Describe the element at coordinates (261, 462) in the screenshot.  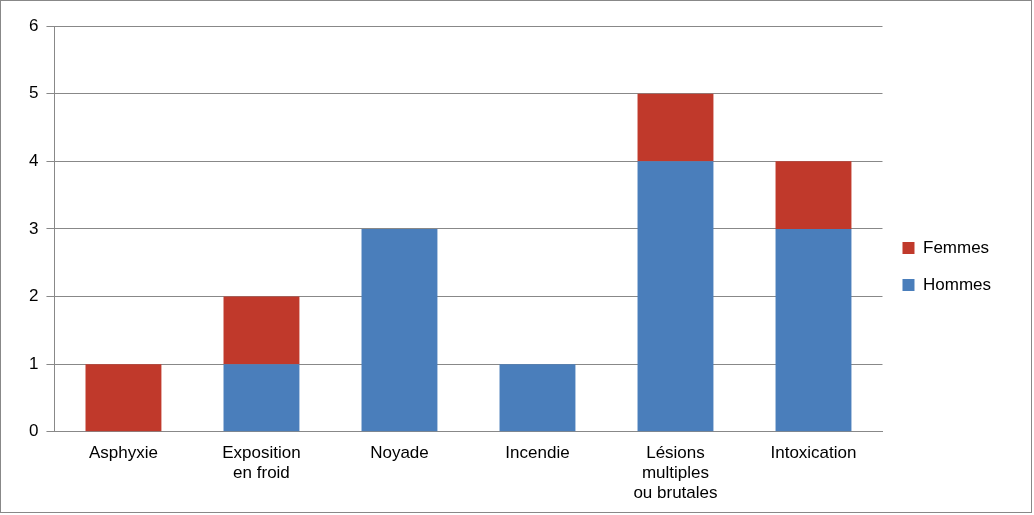
I see `x-tick-label: Exposition en froid` at that location.